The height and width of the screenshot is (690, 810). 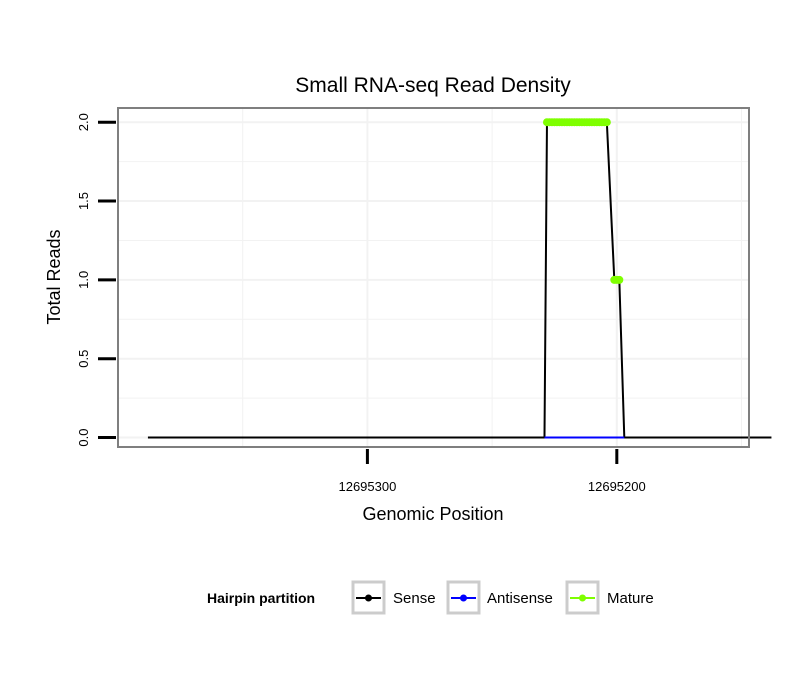 What do you see at coordinates (617, 486) in the screenshot?
I see `x-tick-label: 12695200` at bounding box center [617, 486].